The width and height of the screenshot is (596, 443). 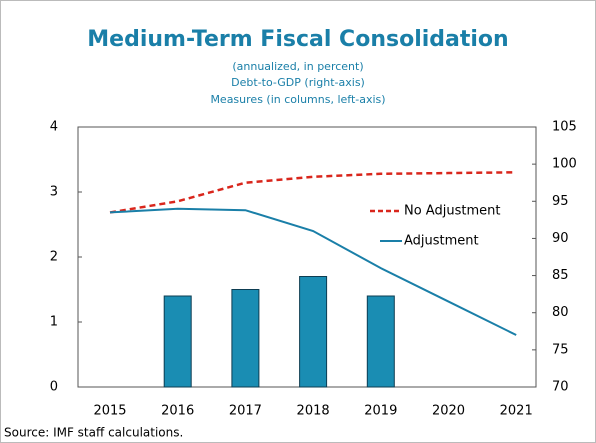 I want to click on x-tick-label: 2017, so click(x=245, y=411).